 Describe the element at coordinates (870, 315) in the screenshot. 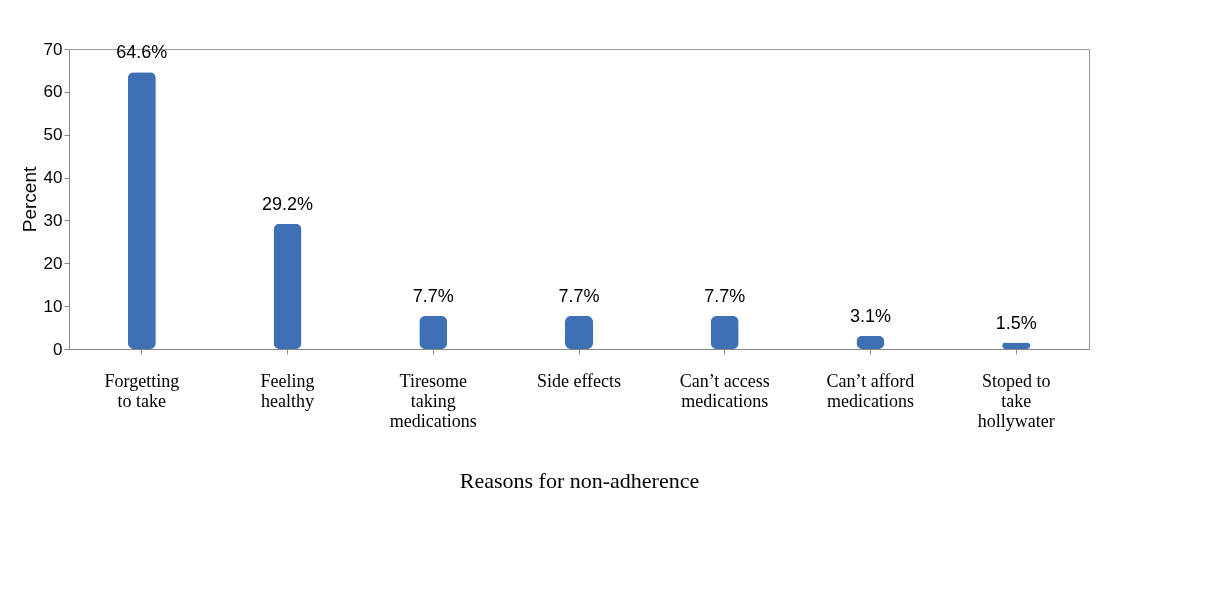

I see `data-label: 3.1%` at that location.